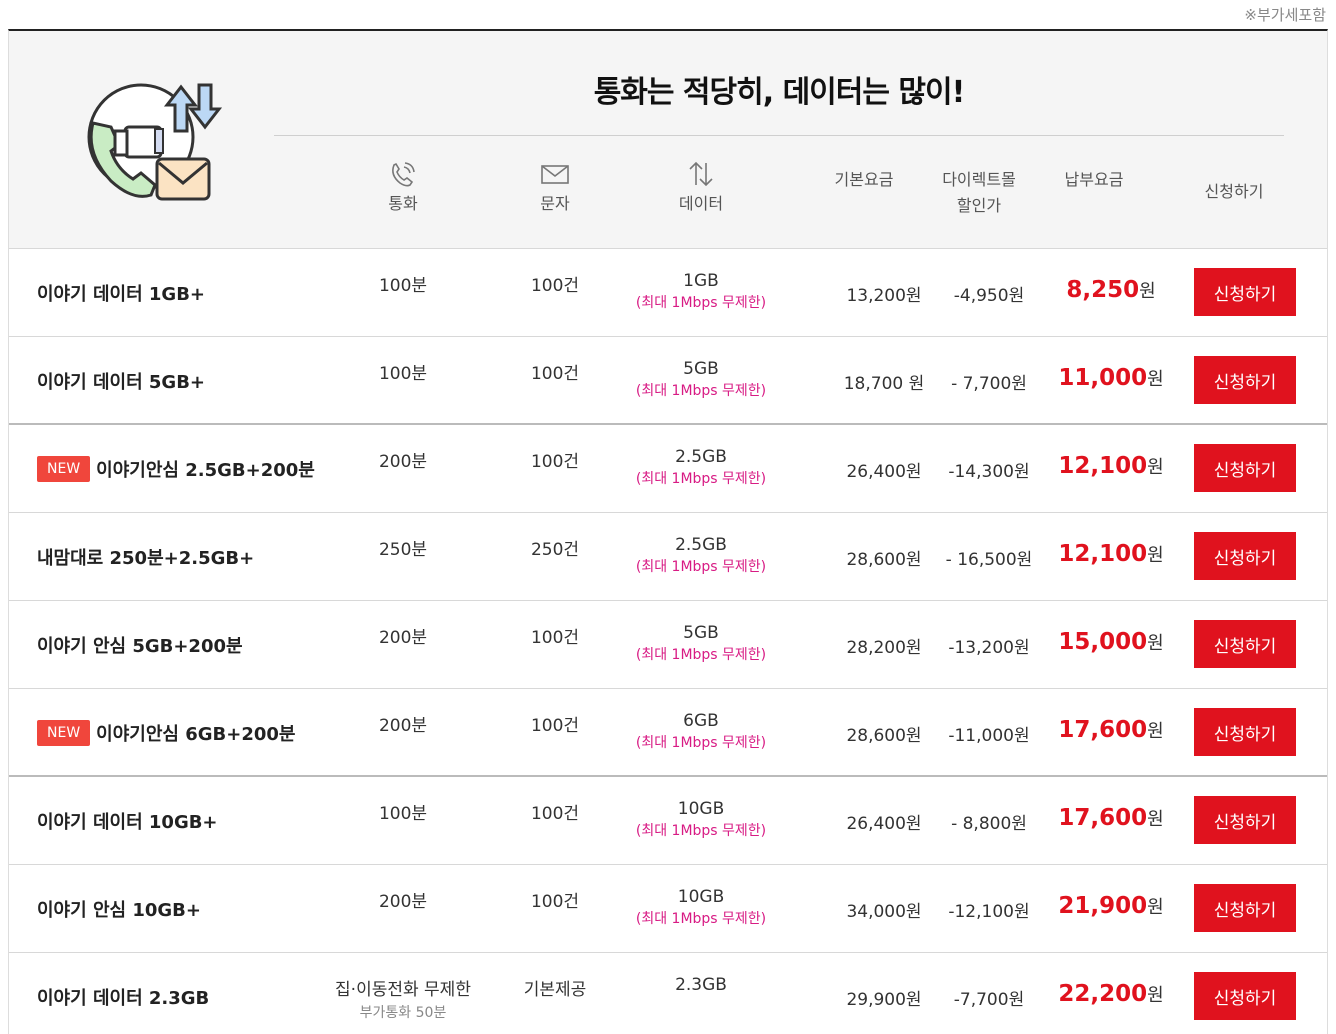  I want to click on column-label-base: 기본요금, so click(864, 179).